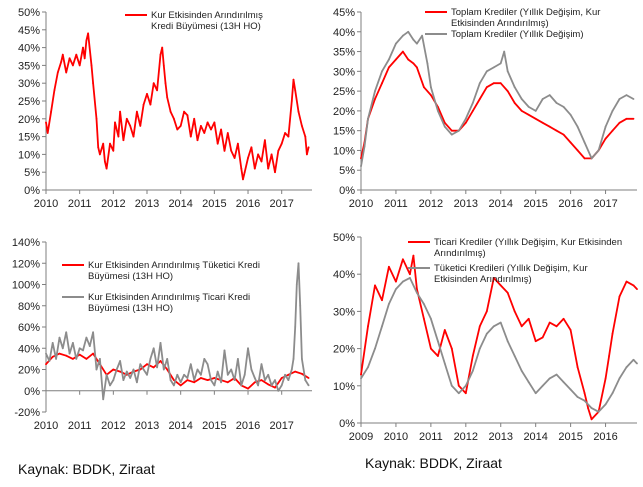 This screenshot has height=487, width=643. Describe the element at coordinates (460, 253) in the screenshot. I see `legend-label-1: Arındırılmış)` at that location.